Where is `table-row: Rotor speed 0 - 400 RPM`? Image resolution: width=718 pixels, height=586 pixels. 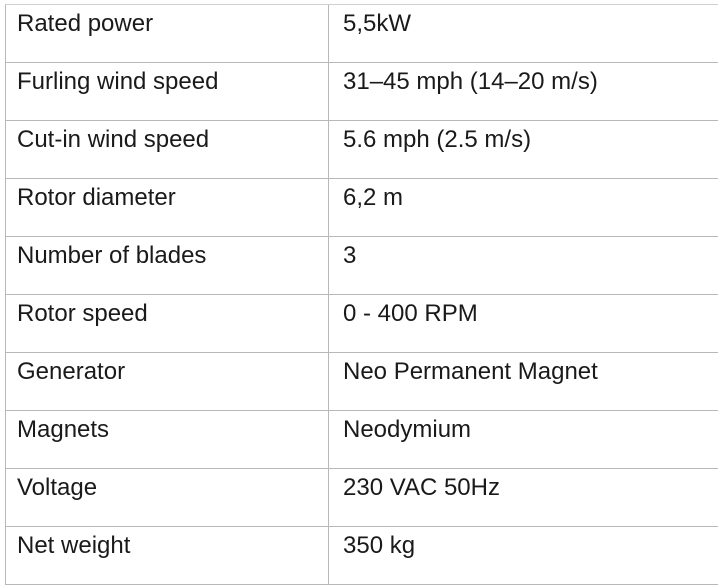
table-row: Rotor speed 0 - 400 RPM is located at coordinates (361, 323).